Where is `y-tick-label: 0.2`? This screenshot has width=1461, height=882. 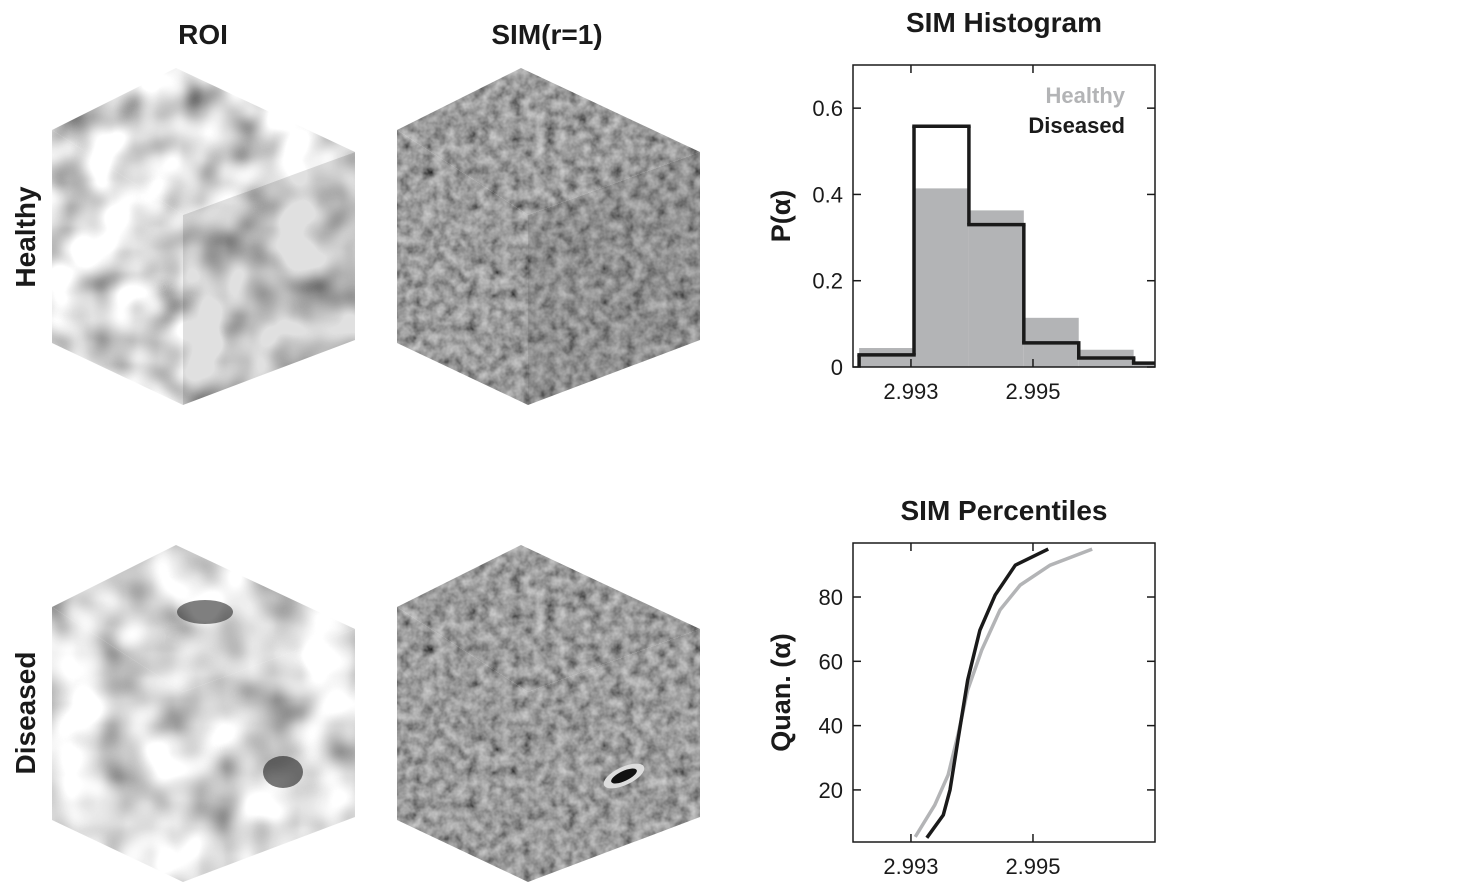
y-tick-label: 0.2 is located at coordinates (827, 281).